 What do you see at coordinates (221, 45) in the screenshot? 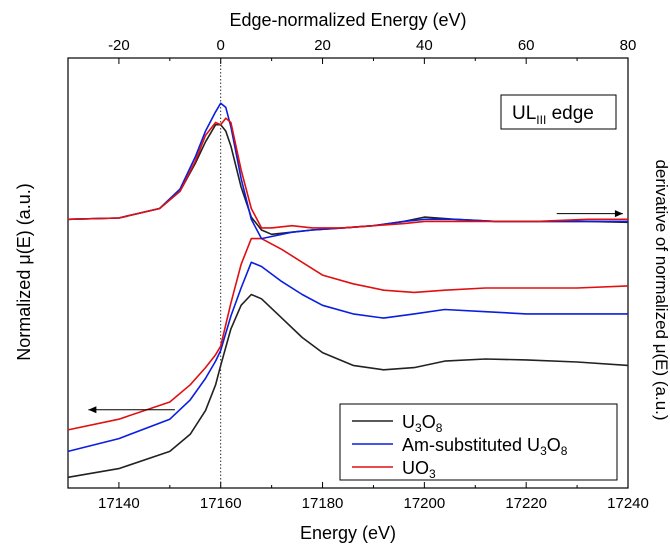
I see `top-tick-label: 0` at bounding box center [221, 45].